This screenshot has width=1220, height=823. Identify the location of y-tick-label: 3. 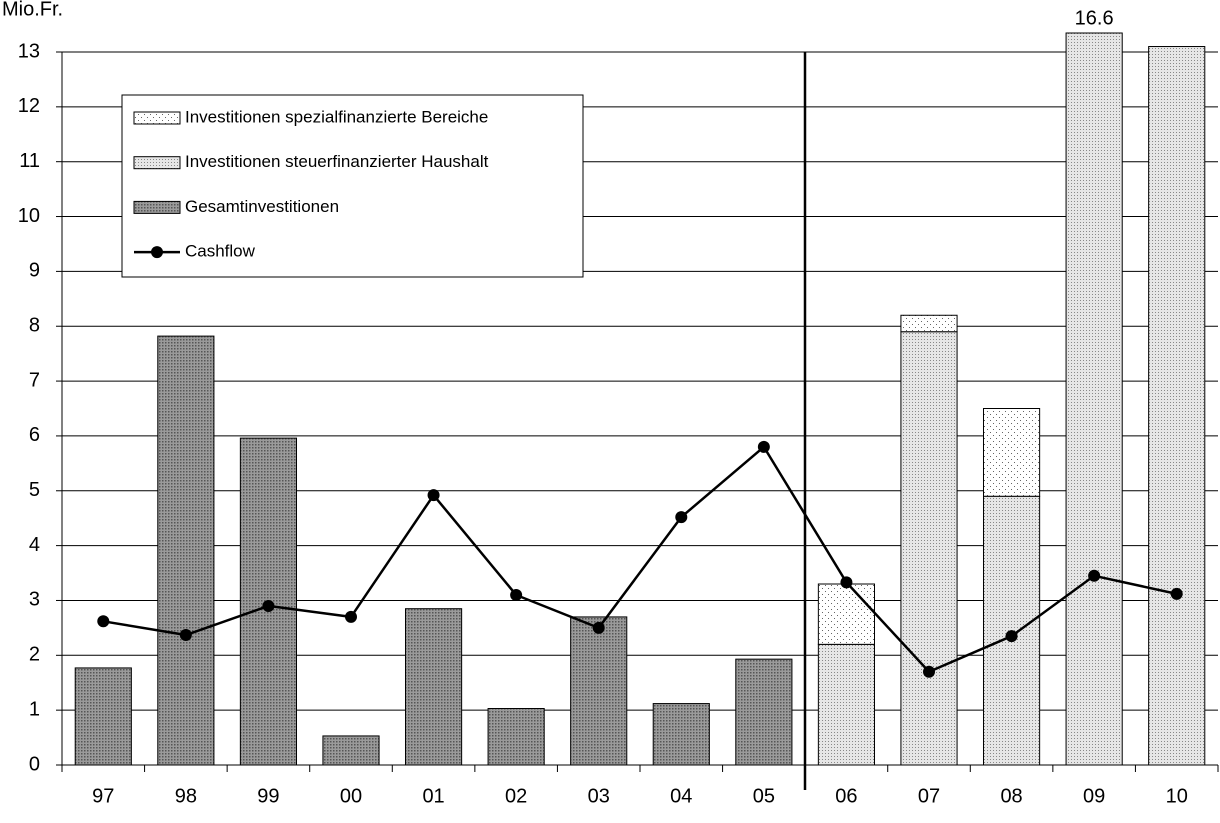
(34, 600).